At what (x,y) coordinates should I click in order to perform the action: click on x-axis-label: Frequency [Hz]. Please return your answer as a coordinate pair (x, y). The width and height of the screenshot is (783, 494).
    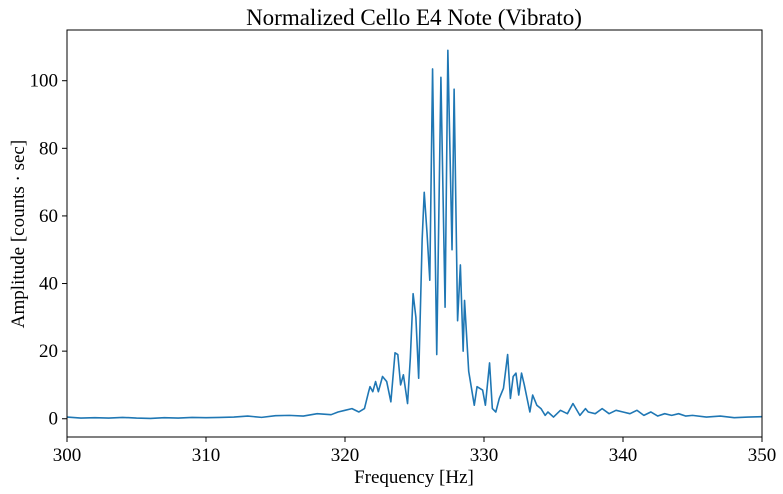
    Looking at the image, I should click on (414, 477).